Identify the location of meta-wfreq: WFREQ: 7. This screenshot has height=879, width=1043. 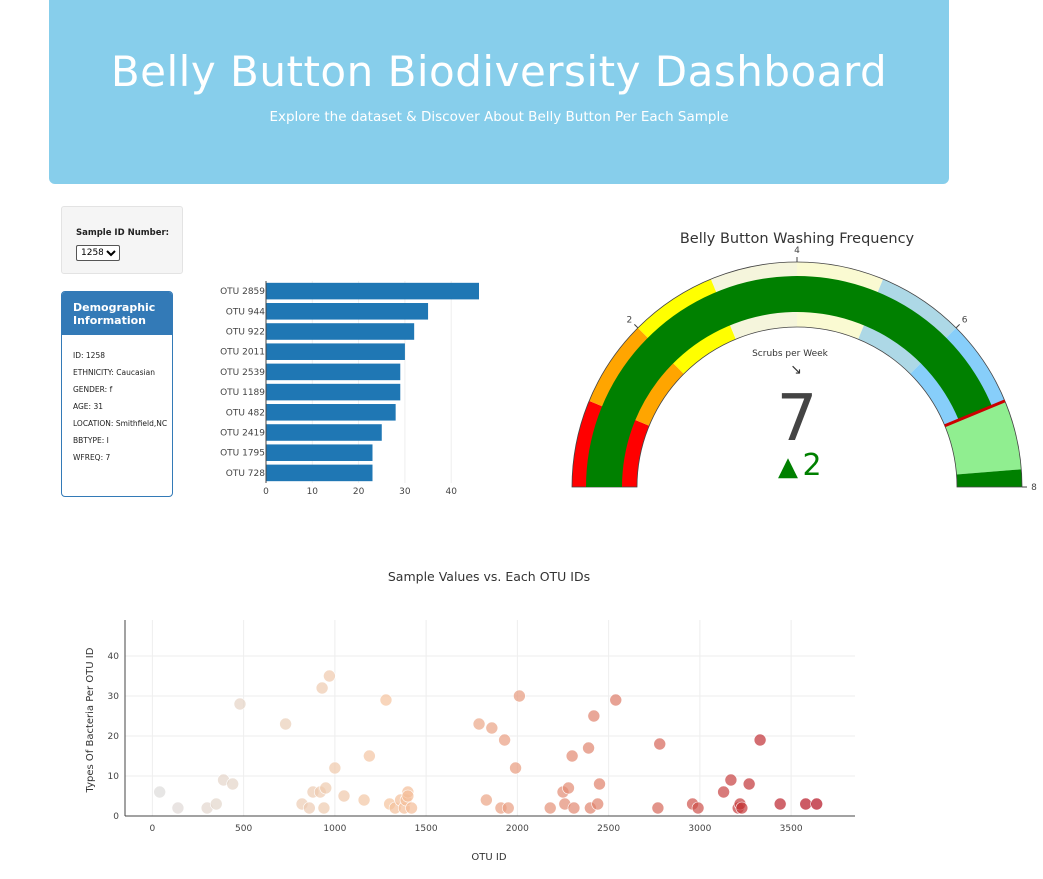
(92, 457).